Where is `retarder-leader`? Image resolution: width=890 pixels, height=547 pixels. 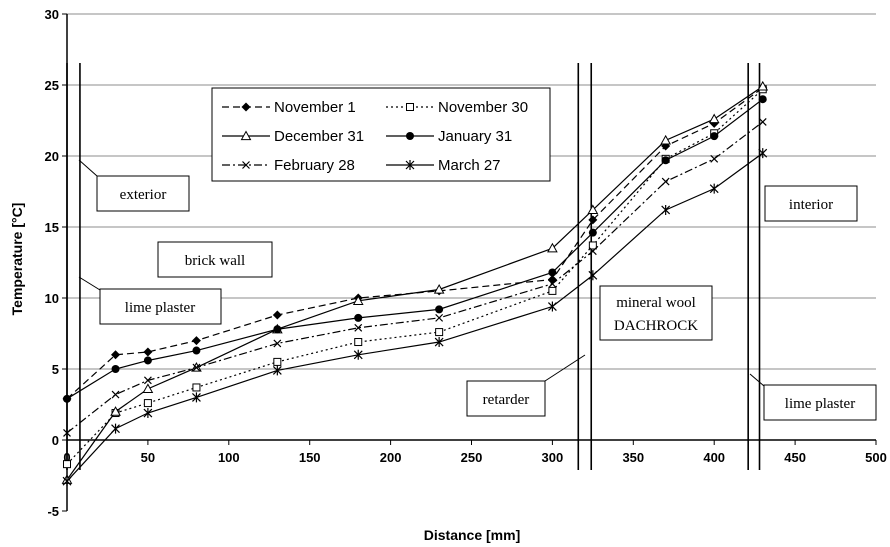 retarder-leader is located at coordinates (565, 368).